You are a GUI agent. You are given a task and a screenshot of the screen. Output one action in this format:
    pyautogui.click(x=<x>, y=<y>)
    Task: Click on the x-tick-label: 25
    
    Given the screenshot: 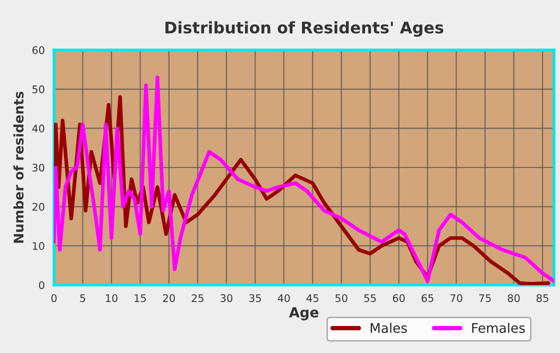 What is the action you would take?
    pyautogui.click(x=198, y=298)
    